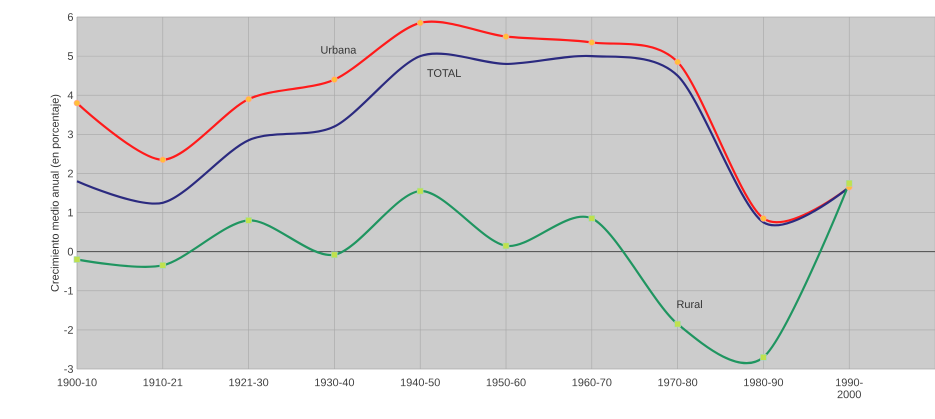 The width and height of the screenshot is (935, 419). I want to click on x-tick-label: 1900-10, so click(77, 382).